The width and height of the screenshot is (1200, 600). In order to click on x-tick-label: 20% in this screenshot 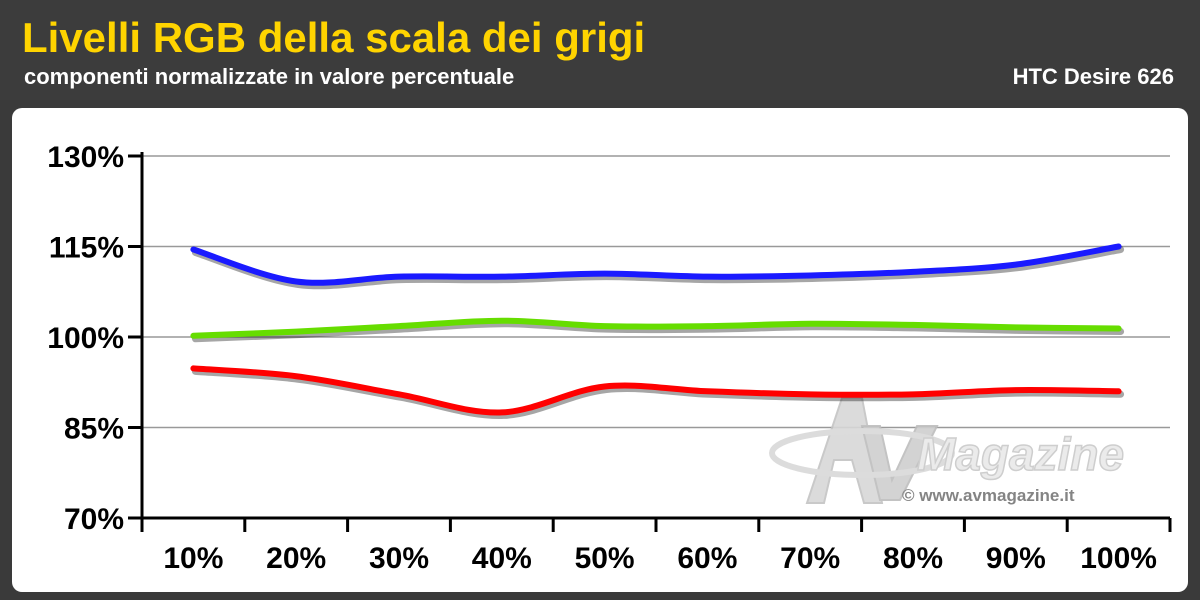, I will do `click(296, 558)`.